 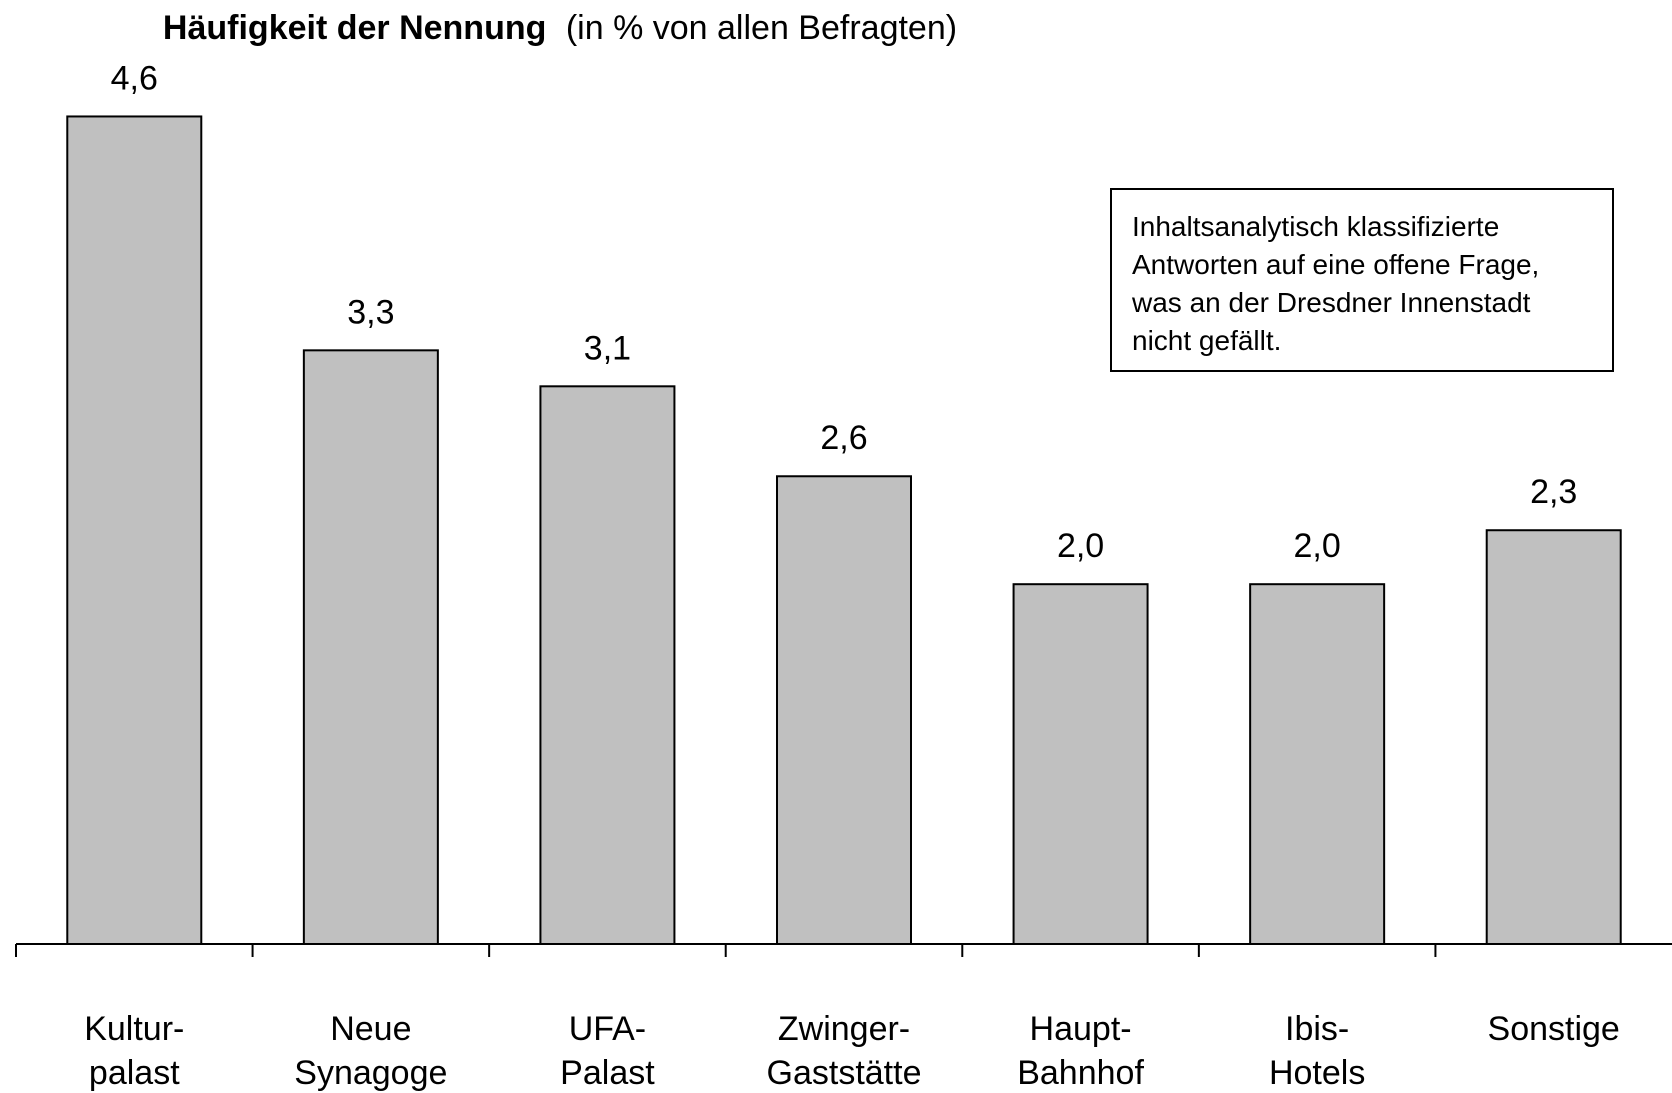 I want to click on x-tick-label: Sonstige, so click(x=1553, y=1029).